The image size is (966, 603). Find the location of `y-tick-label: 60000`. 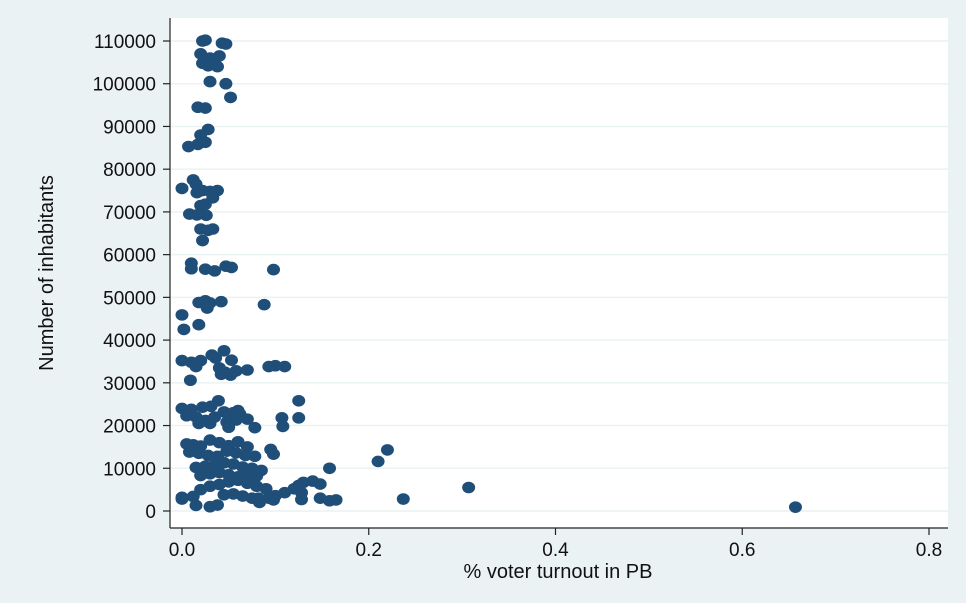

y-tick-label: 60000 is located at coordinates (129, 256).